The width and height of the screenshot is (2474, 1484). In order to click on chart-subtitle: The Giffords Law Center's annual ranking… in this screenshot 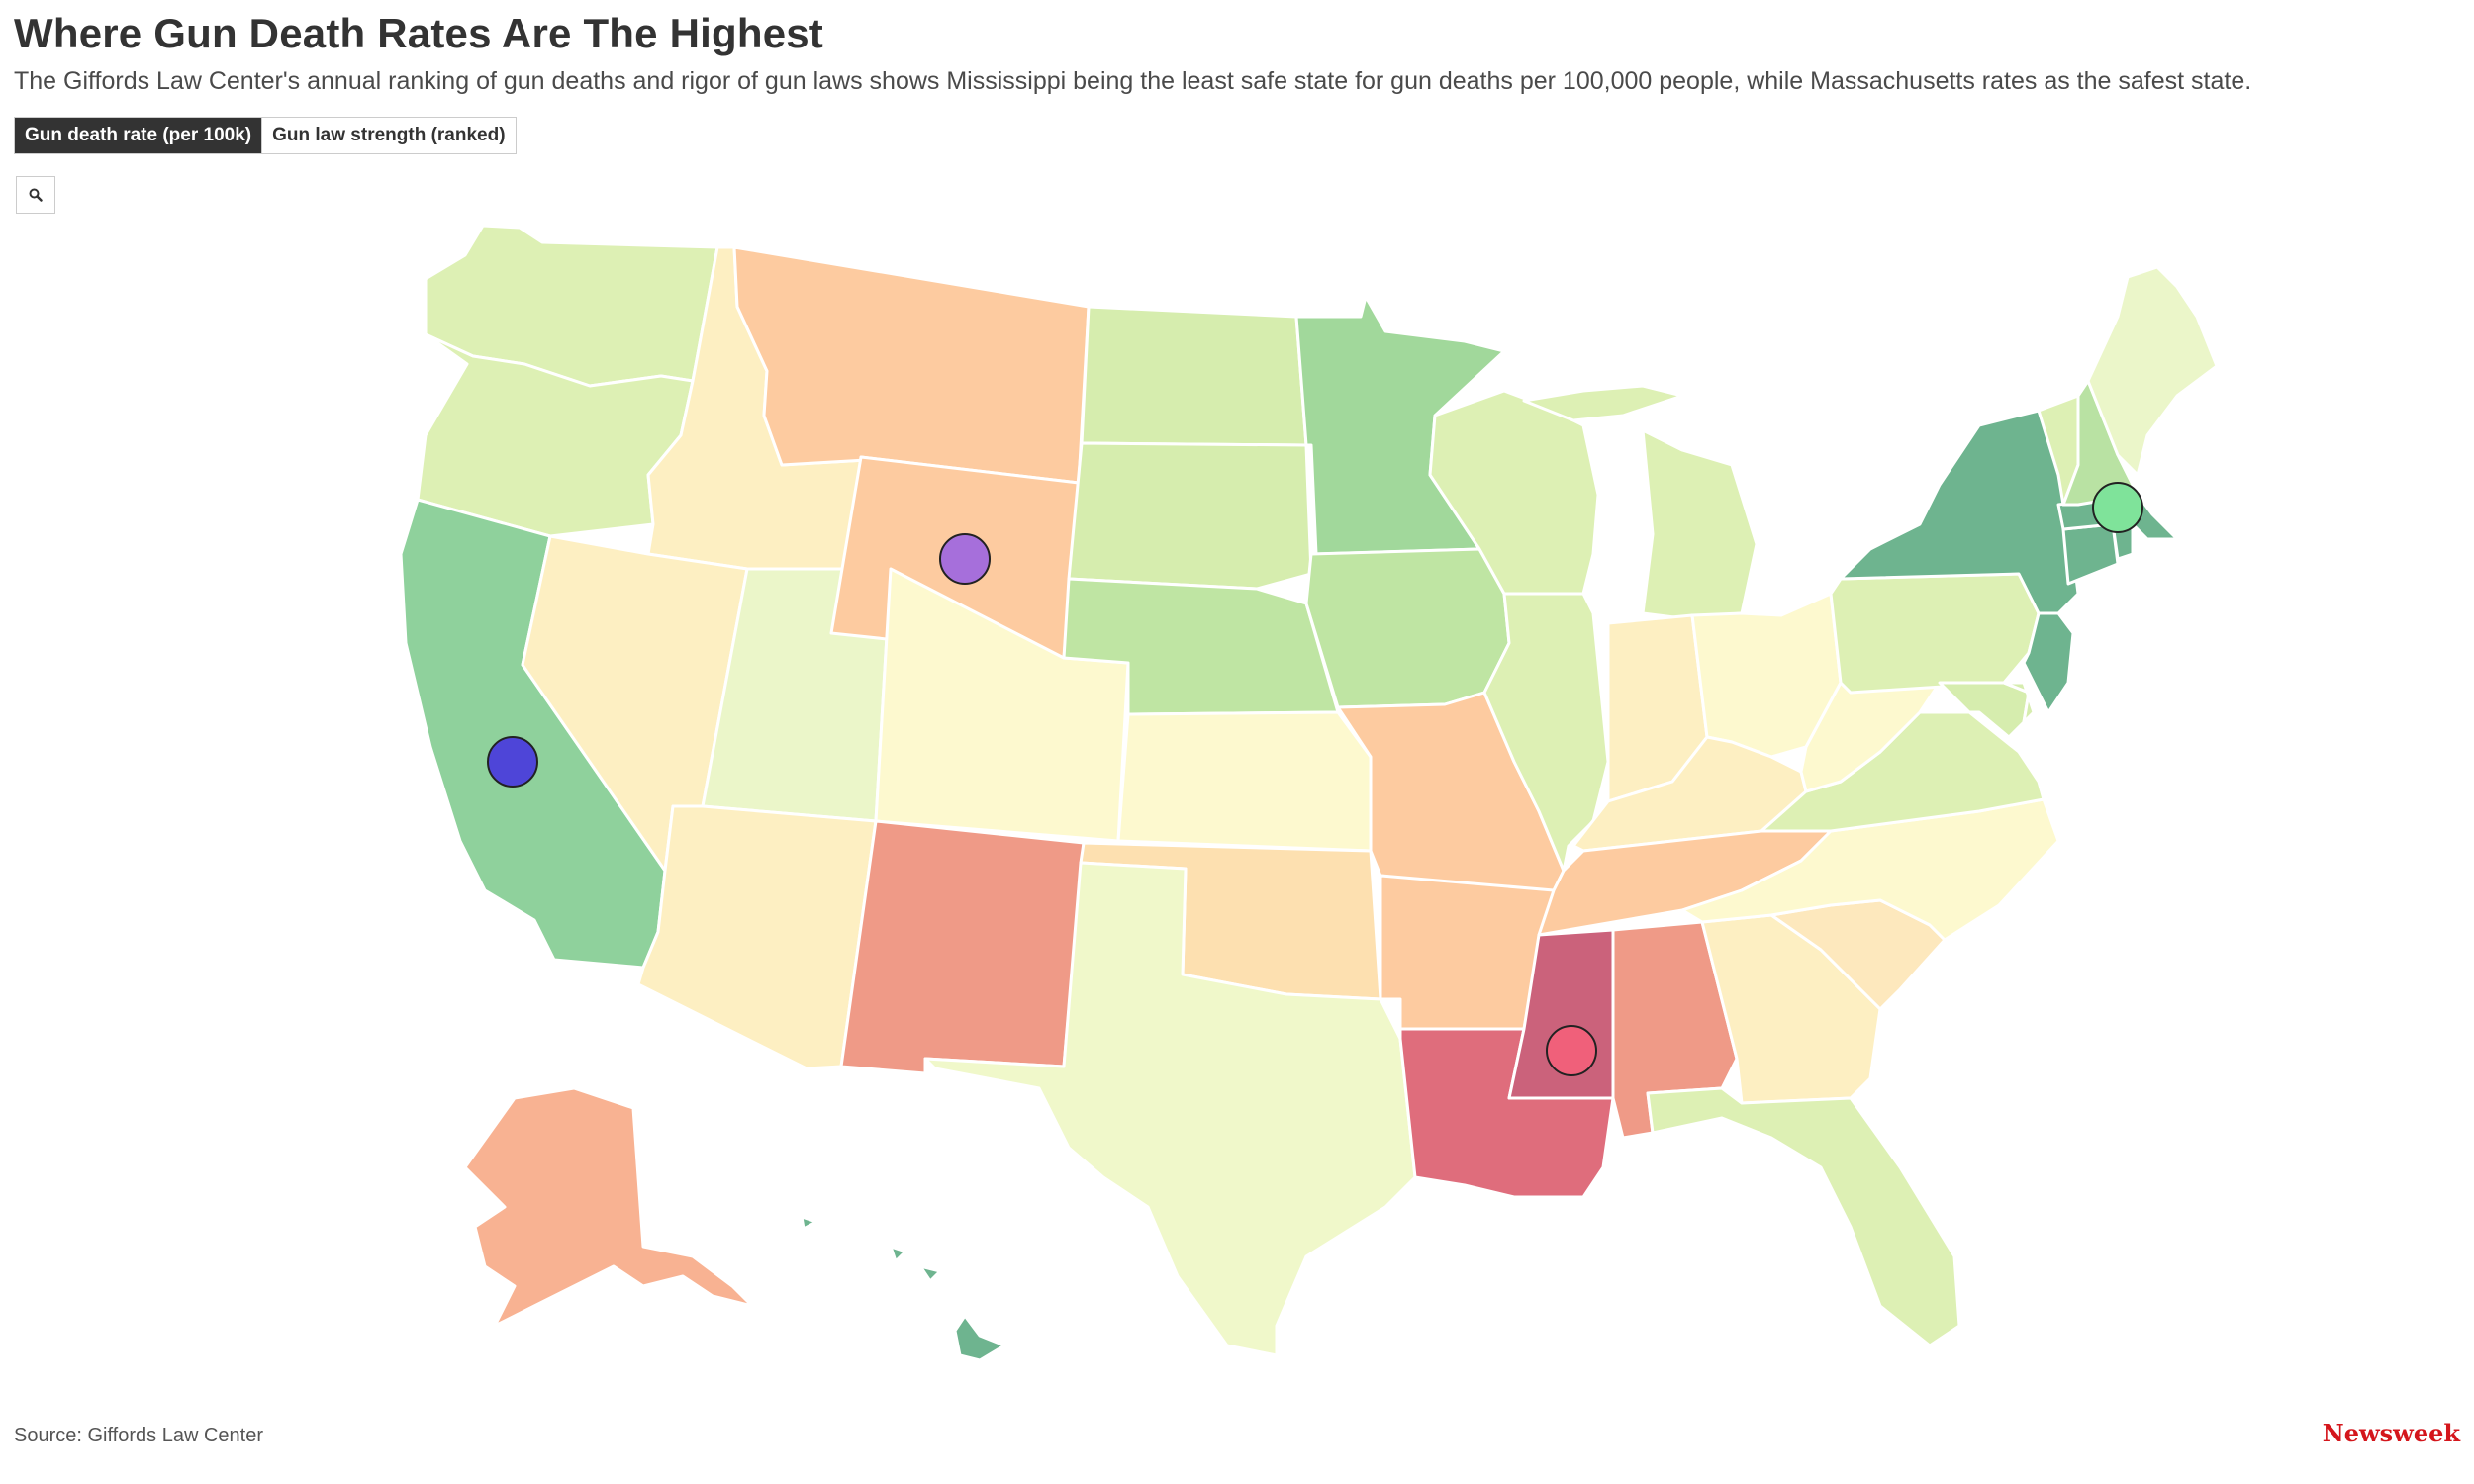, I will do `click(1133, 81)`.